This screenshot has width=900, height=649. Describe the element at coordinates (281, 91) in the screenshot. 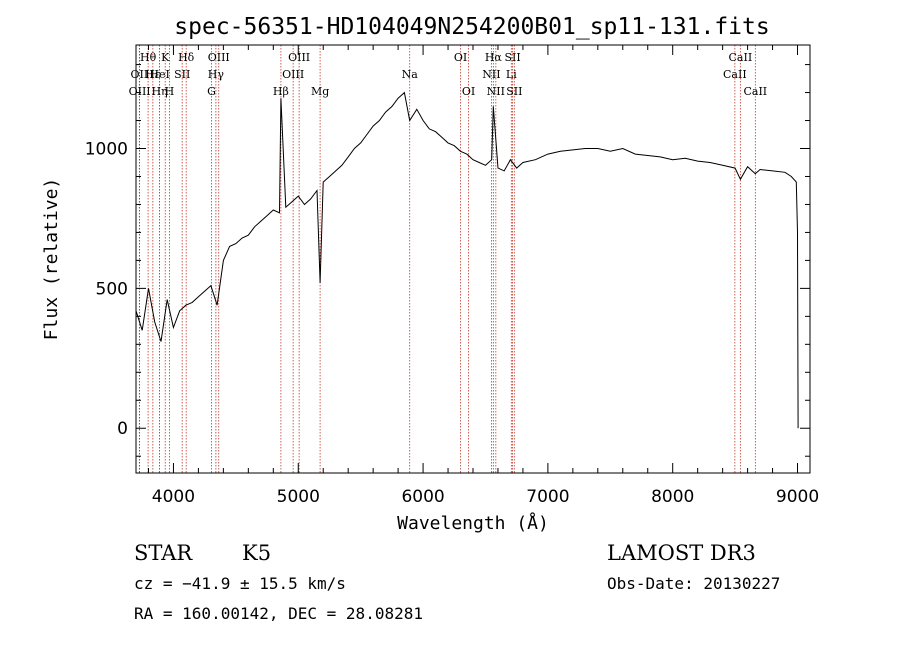

I see `spectral-line-label-15: Hβ` at that location.